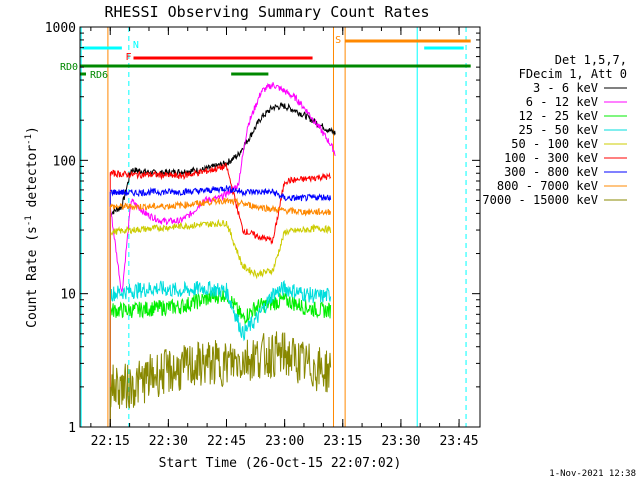  Describe the element at coordinates (60, 28) in the screenshot. I see `y-tick-label: 1000` at that location.